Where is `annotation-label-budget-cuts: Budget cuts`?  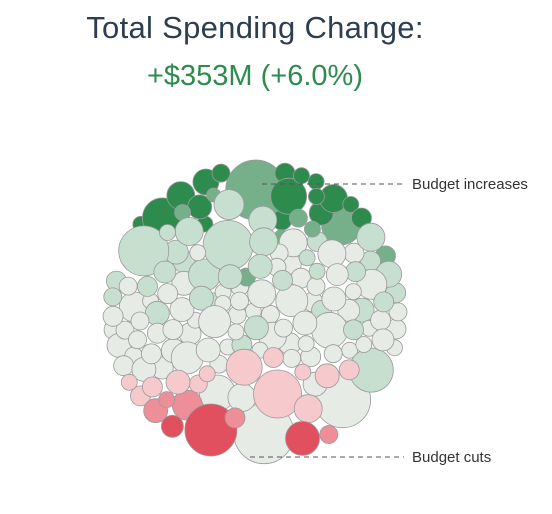 annotation-label-budget-cuts: Budget cuts is located at coordinates (451, 457).